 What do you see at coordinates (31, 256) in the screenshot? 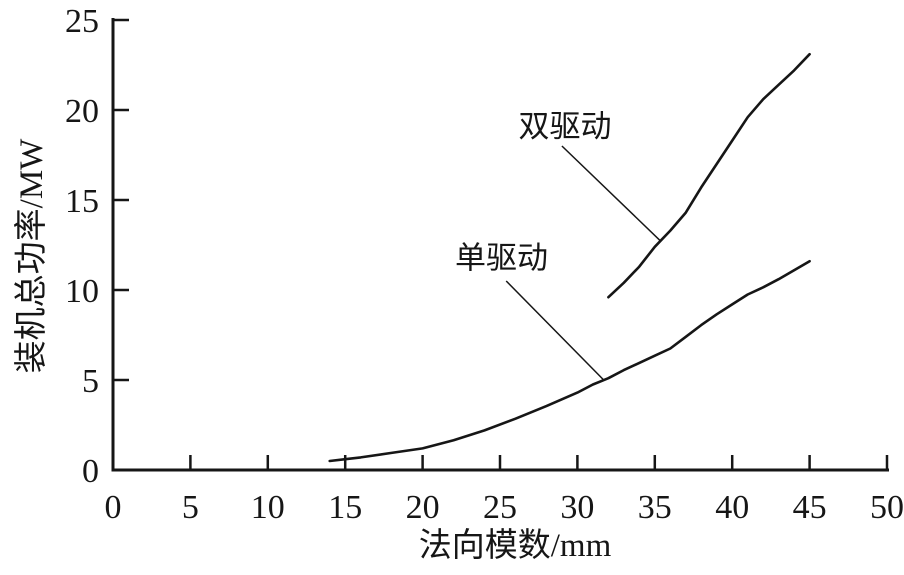
I see `y-axis-title: 装机总功率/MW` at bounding box center [31, 256].